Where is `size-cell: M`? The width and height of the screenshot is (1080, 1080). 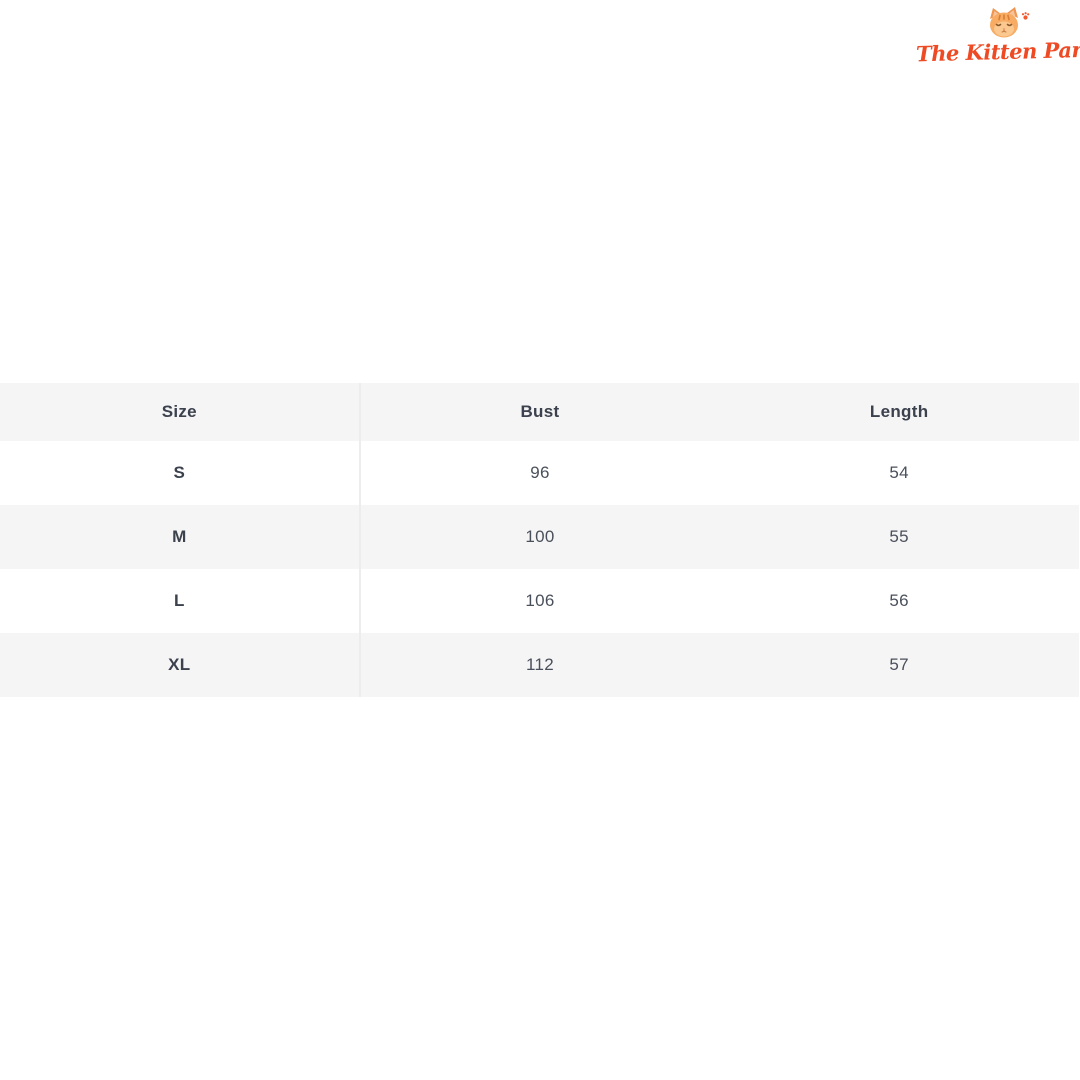 size-cell: M is located at coordinates (180, 537).